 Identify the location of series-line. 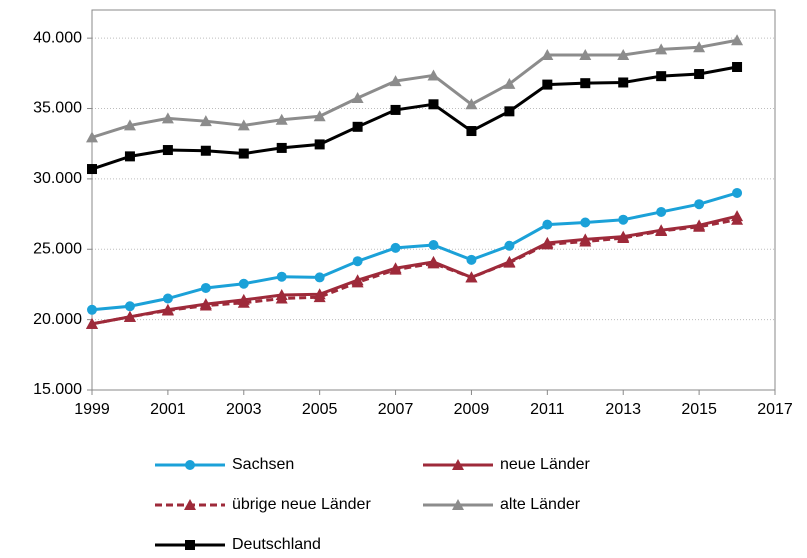
(414, 88).